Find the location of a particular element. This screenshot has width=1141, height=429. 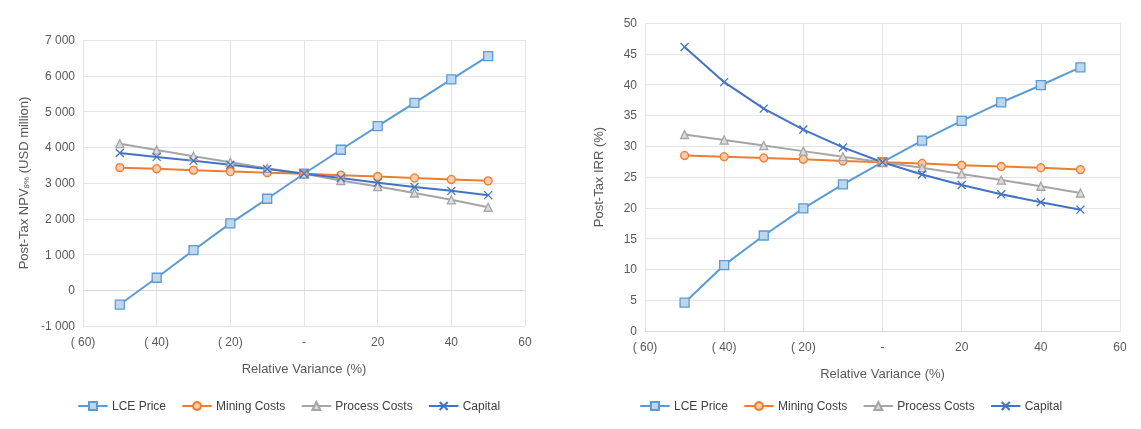

y-axis-title: Post-Tax NPV8% (USD million) is located at coordinates (23, 183).